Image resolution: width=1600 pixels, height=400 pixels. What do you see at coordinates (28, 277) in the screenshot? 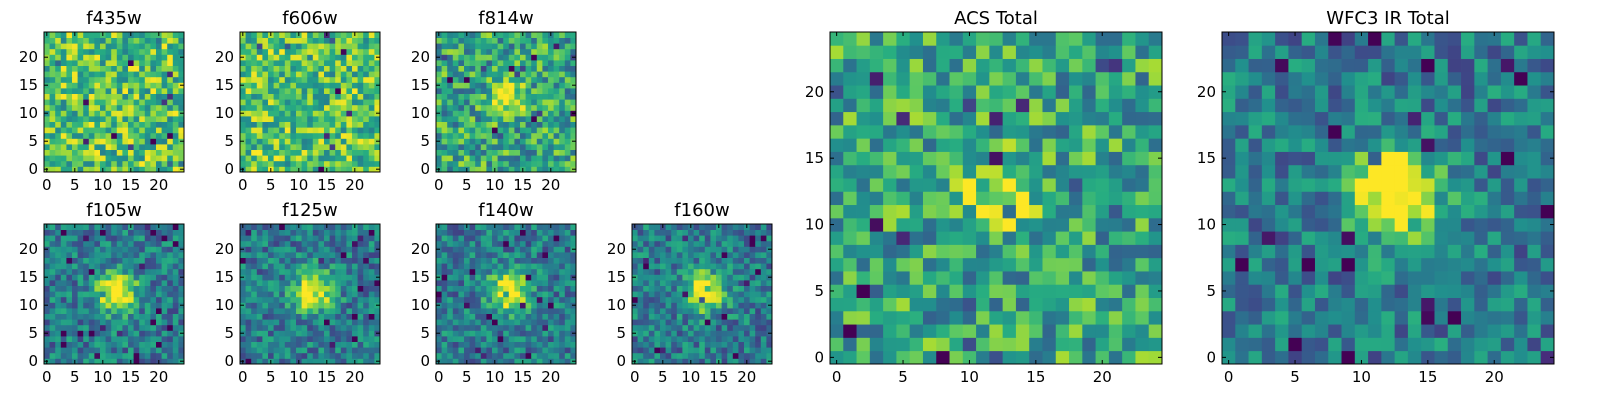
I see `y-tick-label: 15` at bounding box center [28, 277].